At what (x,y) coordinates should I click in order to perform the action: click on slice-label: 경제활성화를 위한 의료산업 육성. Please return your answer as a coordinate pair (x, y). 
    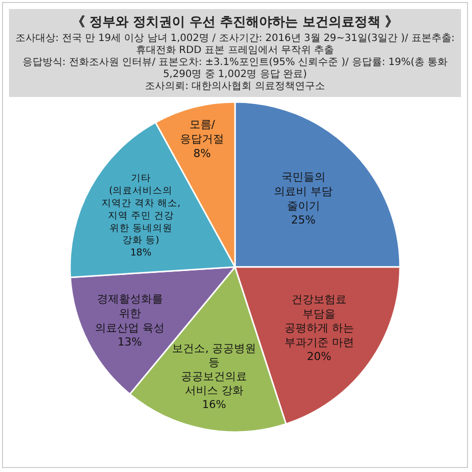
    Looking at the image, I should click on (130, 313).